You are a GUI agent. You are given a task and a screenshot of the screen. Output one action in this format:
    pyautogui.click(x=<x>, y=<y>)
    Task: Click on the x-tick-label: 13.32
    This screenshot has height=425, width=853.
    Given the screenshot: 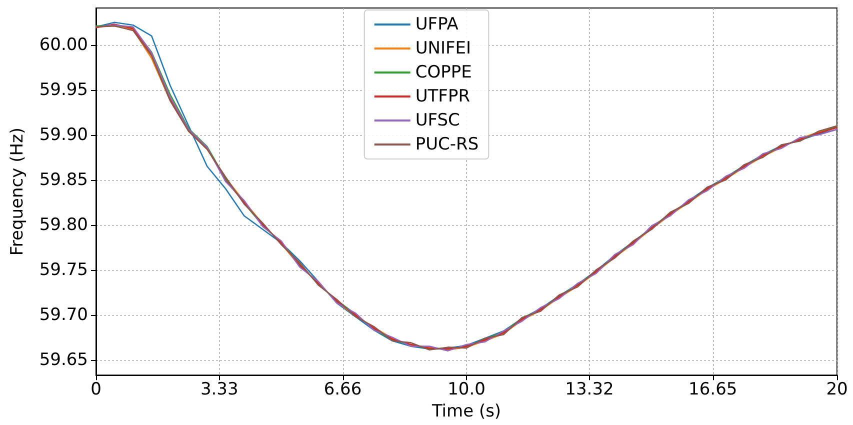 What is the action you would take?
    pyautogui.click(x=589, y=390)
    